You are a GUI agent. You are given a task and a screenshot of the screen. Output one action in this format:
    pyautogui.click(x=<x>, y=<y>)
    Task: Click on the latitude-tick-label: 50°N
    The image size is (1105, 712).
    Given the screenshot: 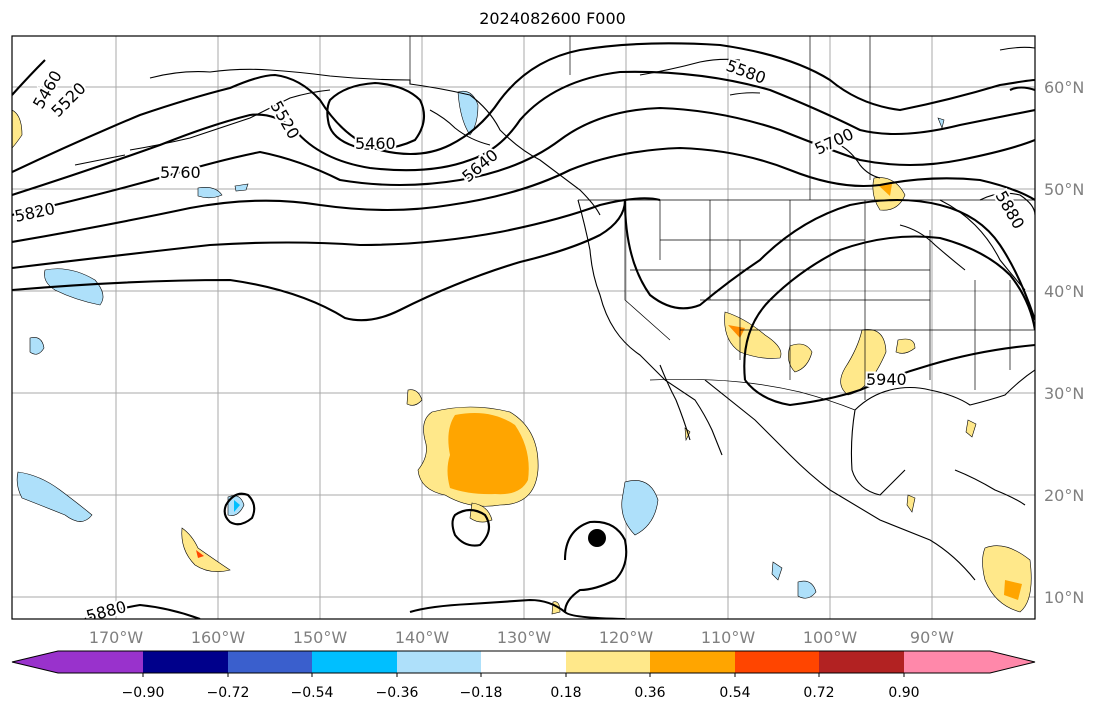 What is the action you would take?
    pyautogui.click(x=1064, y=189)
    